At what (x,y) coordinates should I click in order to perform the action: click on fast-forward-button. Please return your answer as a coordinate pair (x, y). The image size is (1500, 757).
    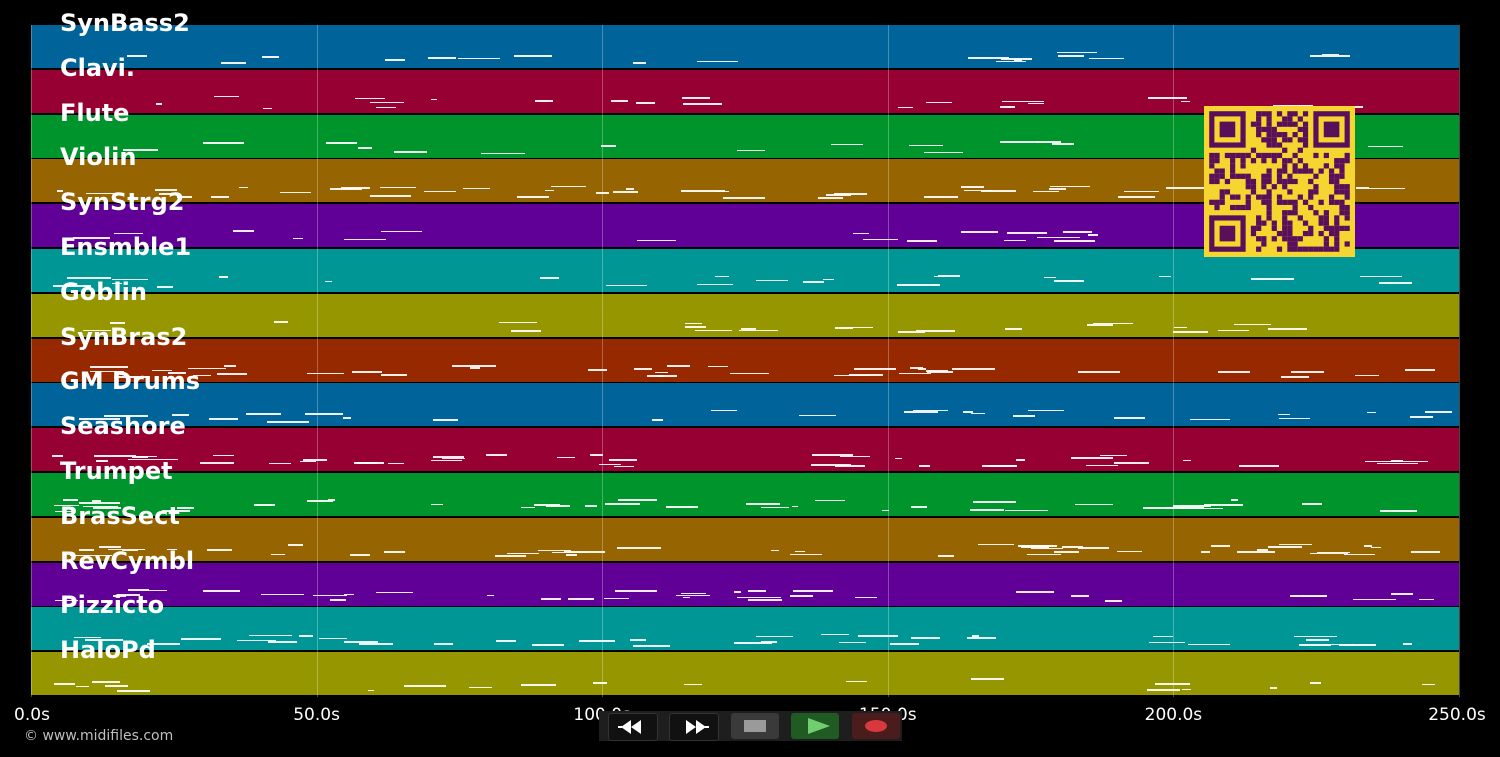
    Looking at the image, I should click on (694, 727).